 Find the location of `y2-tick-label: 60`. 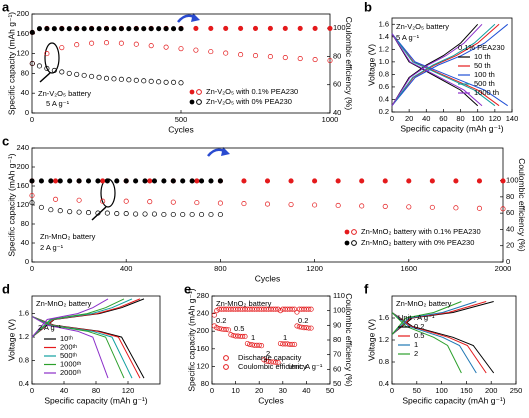

y2-tick-label: 60 is located at coordinates (510, 212).